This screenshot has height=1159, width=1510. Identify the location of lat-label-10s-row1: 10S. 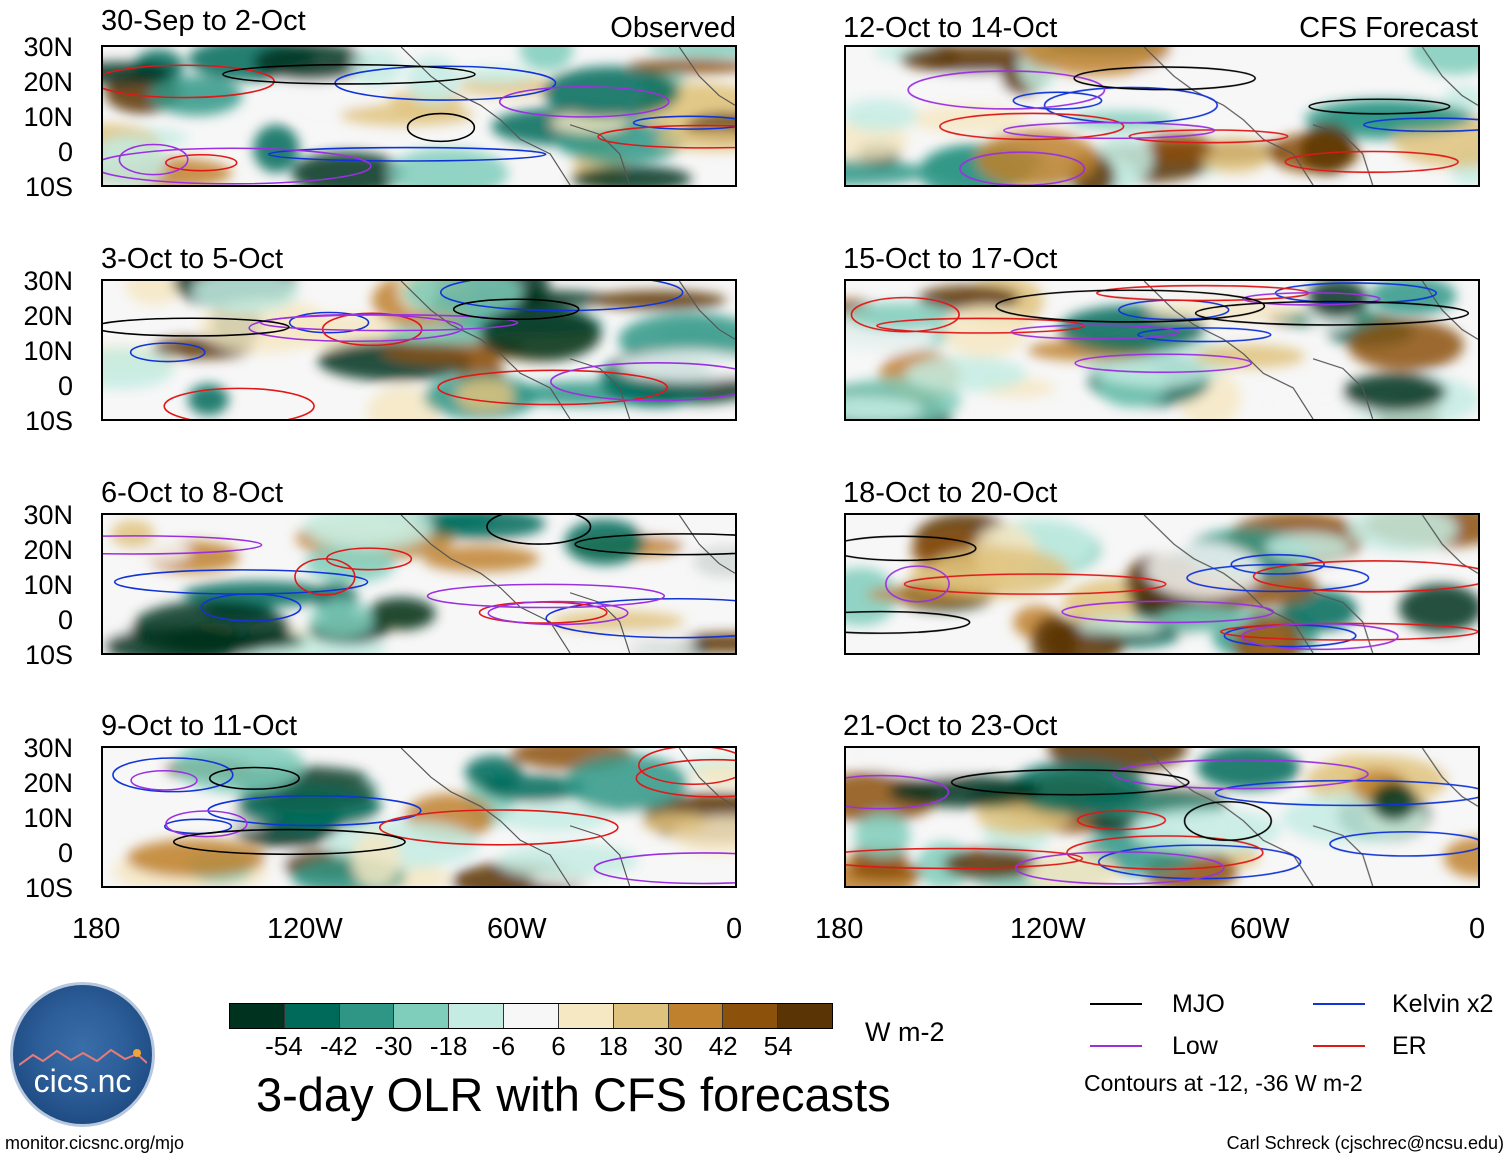
(48, 187).